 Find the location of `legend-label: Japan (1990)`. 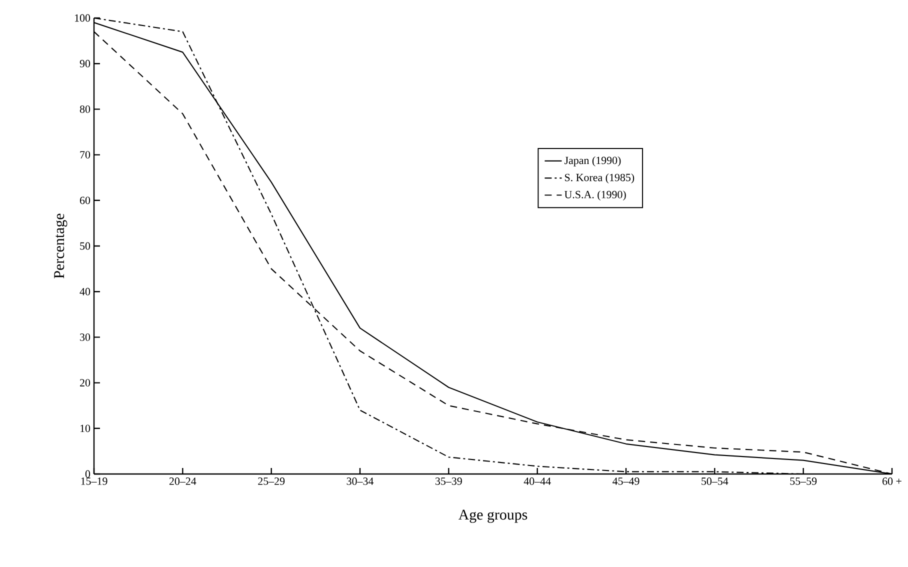

legend-label: Japan (1990) is located at coordinates (592, 161).